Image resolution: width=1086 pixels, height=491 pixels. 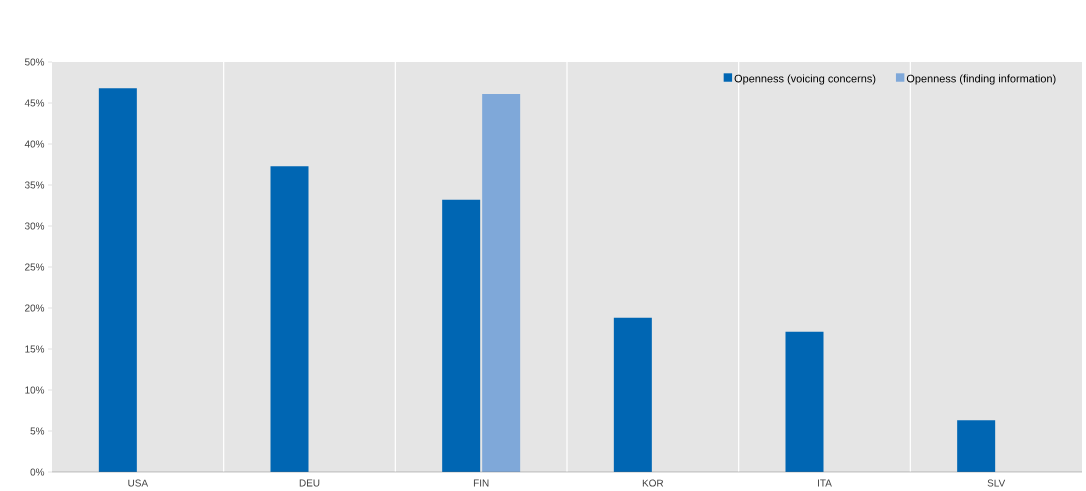 I want to click on x-tick-label: FIN, so click(x=481, y=483).